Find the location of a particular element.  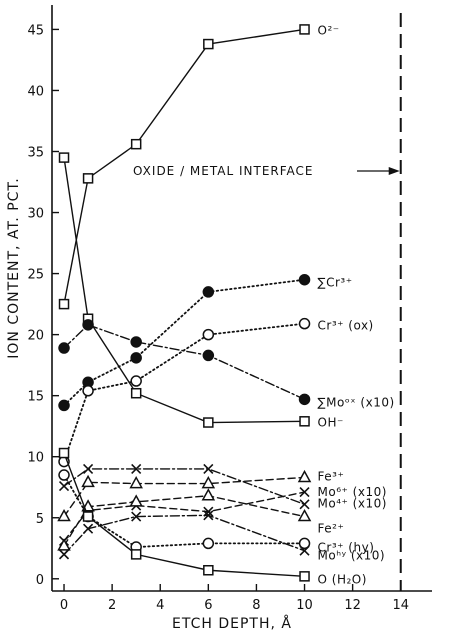

y-tick-label: 0 is located at coordinates (40, 580).